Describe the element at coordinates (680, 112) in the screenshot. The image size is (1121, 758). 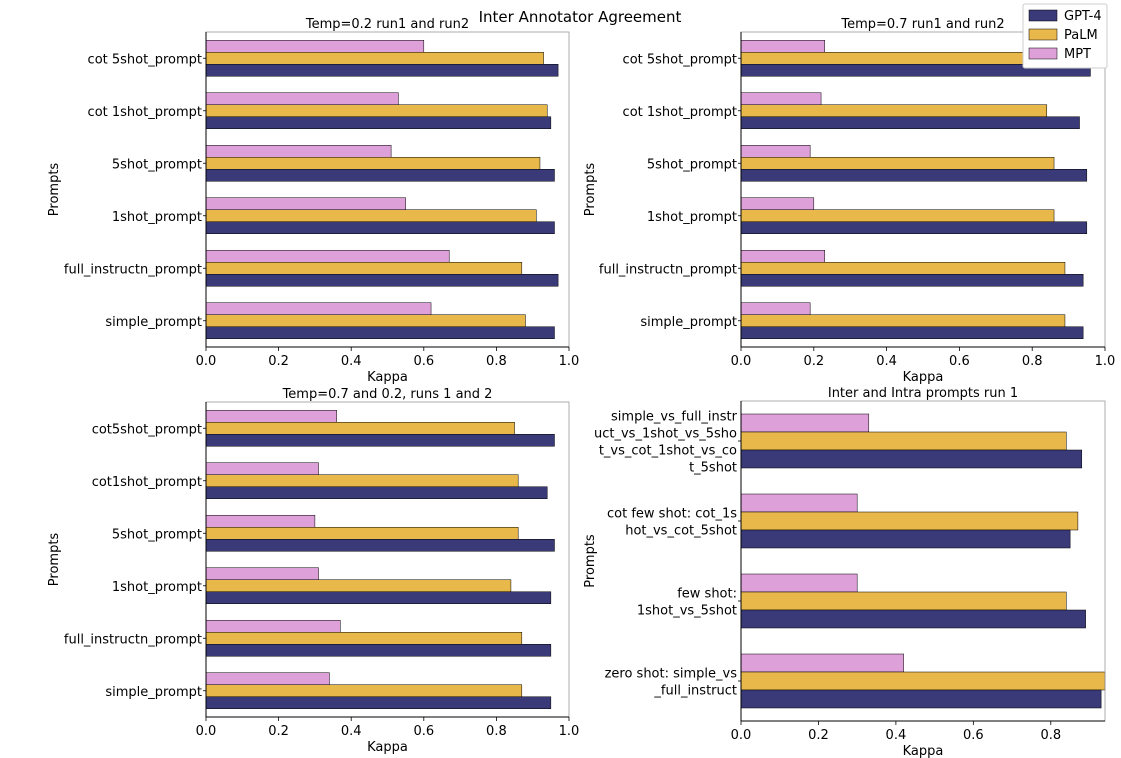
I see `category-label: cot 1shot_prompt` at that location.